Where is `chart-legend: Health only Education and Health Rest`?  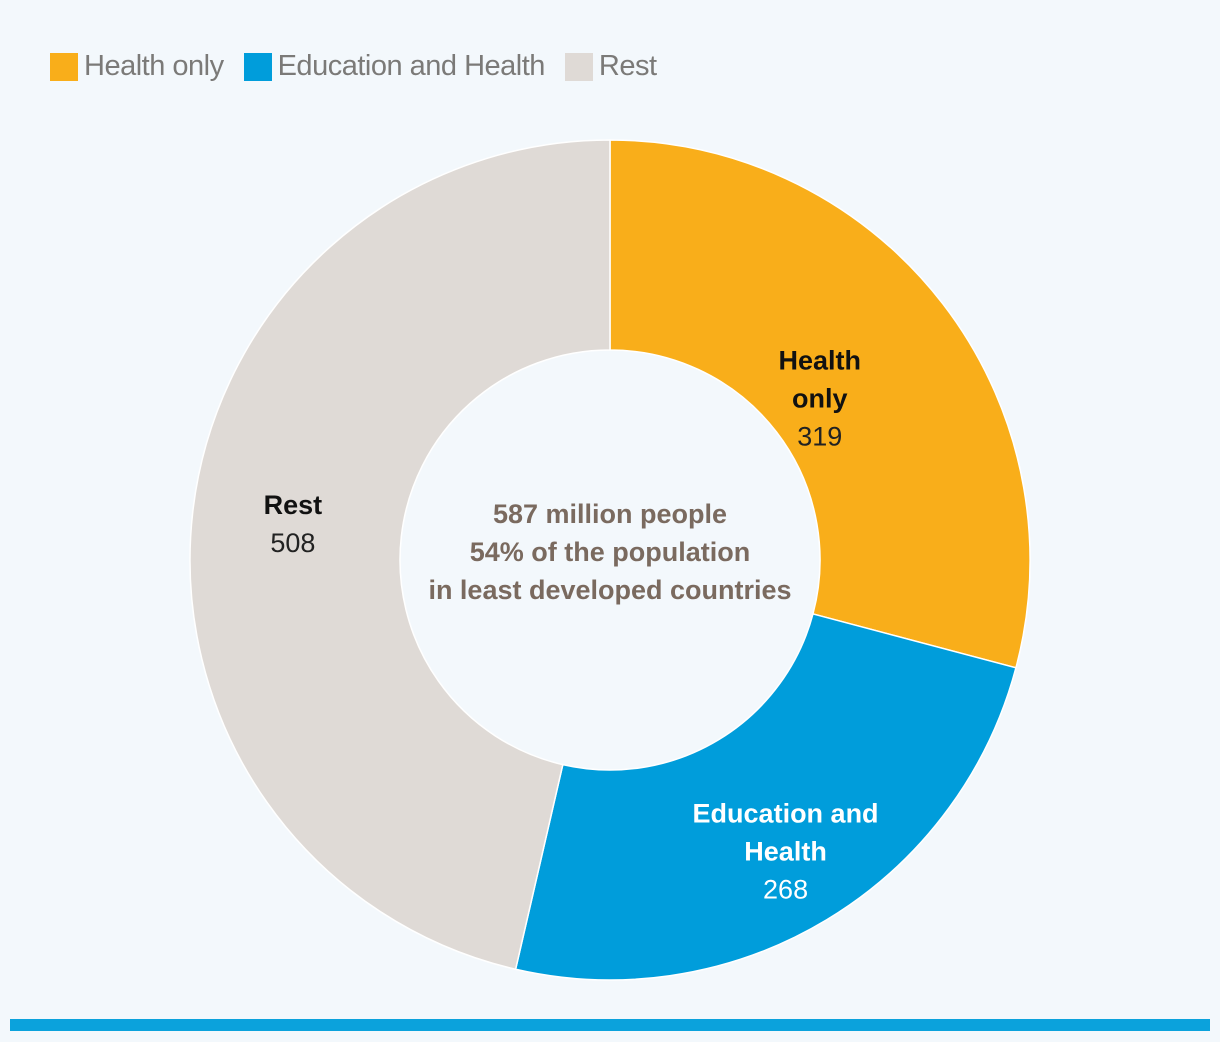 chart-legend: Health only Education and Health Rest is located at coordinates (363, 66).